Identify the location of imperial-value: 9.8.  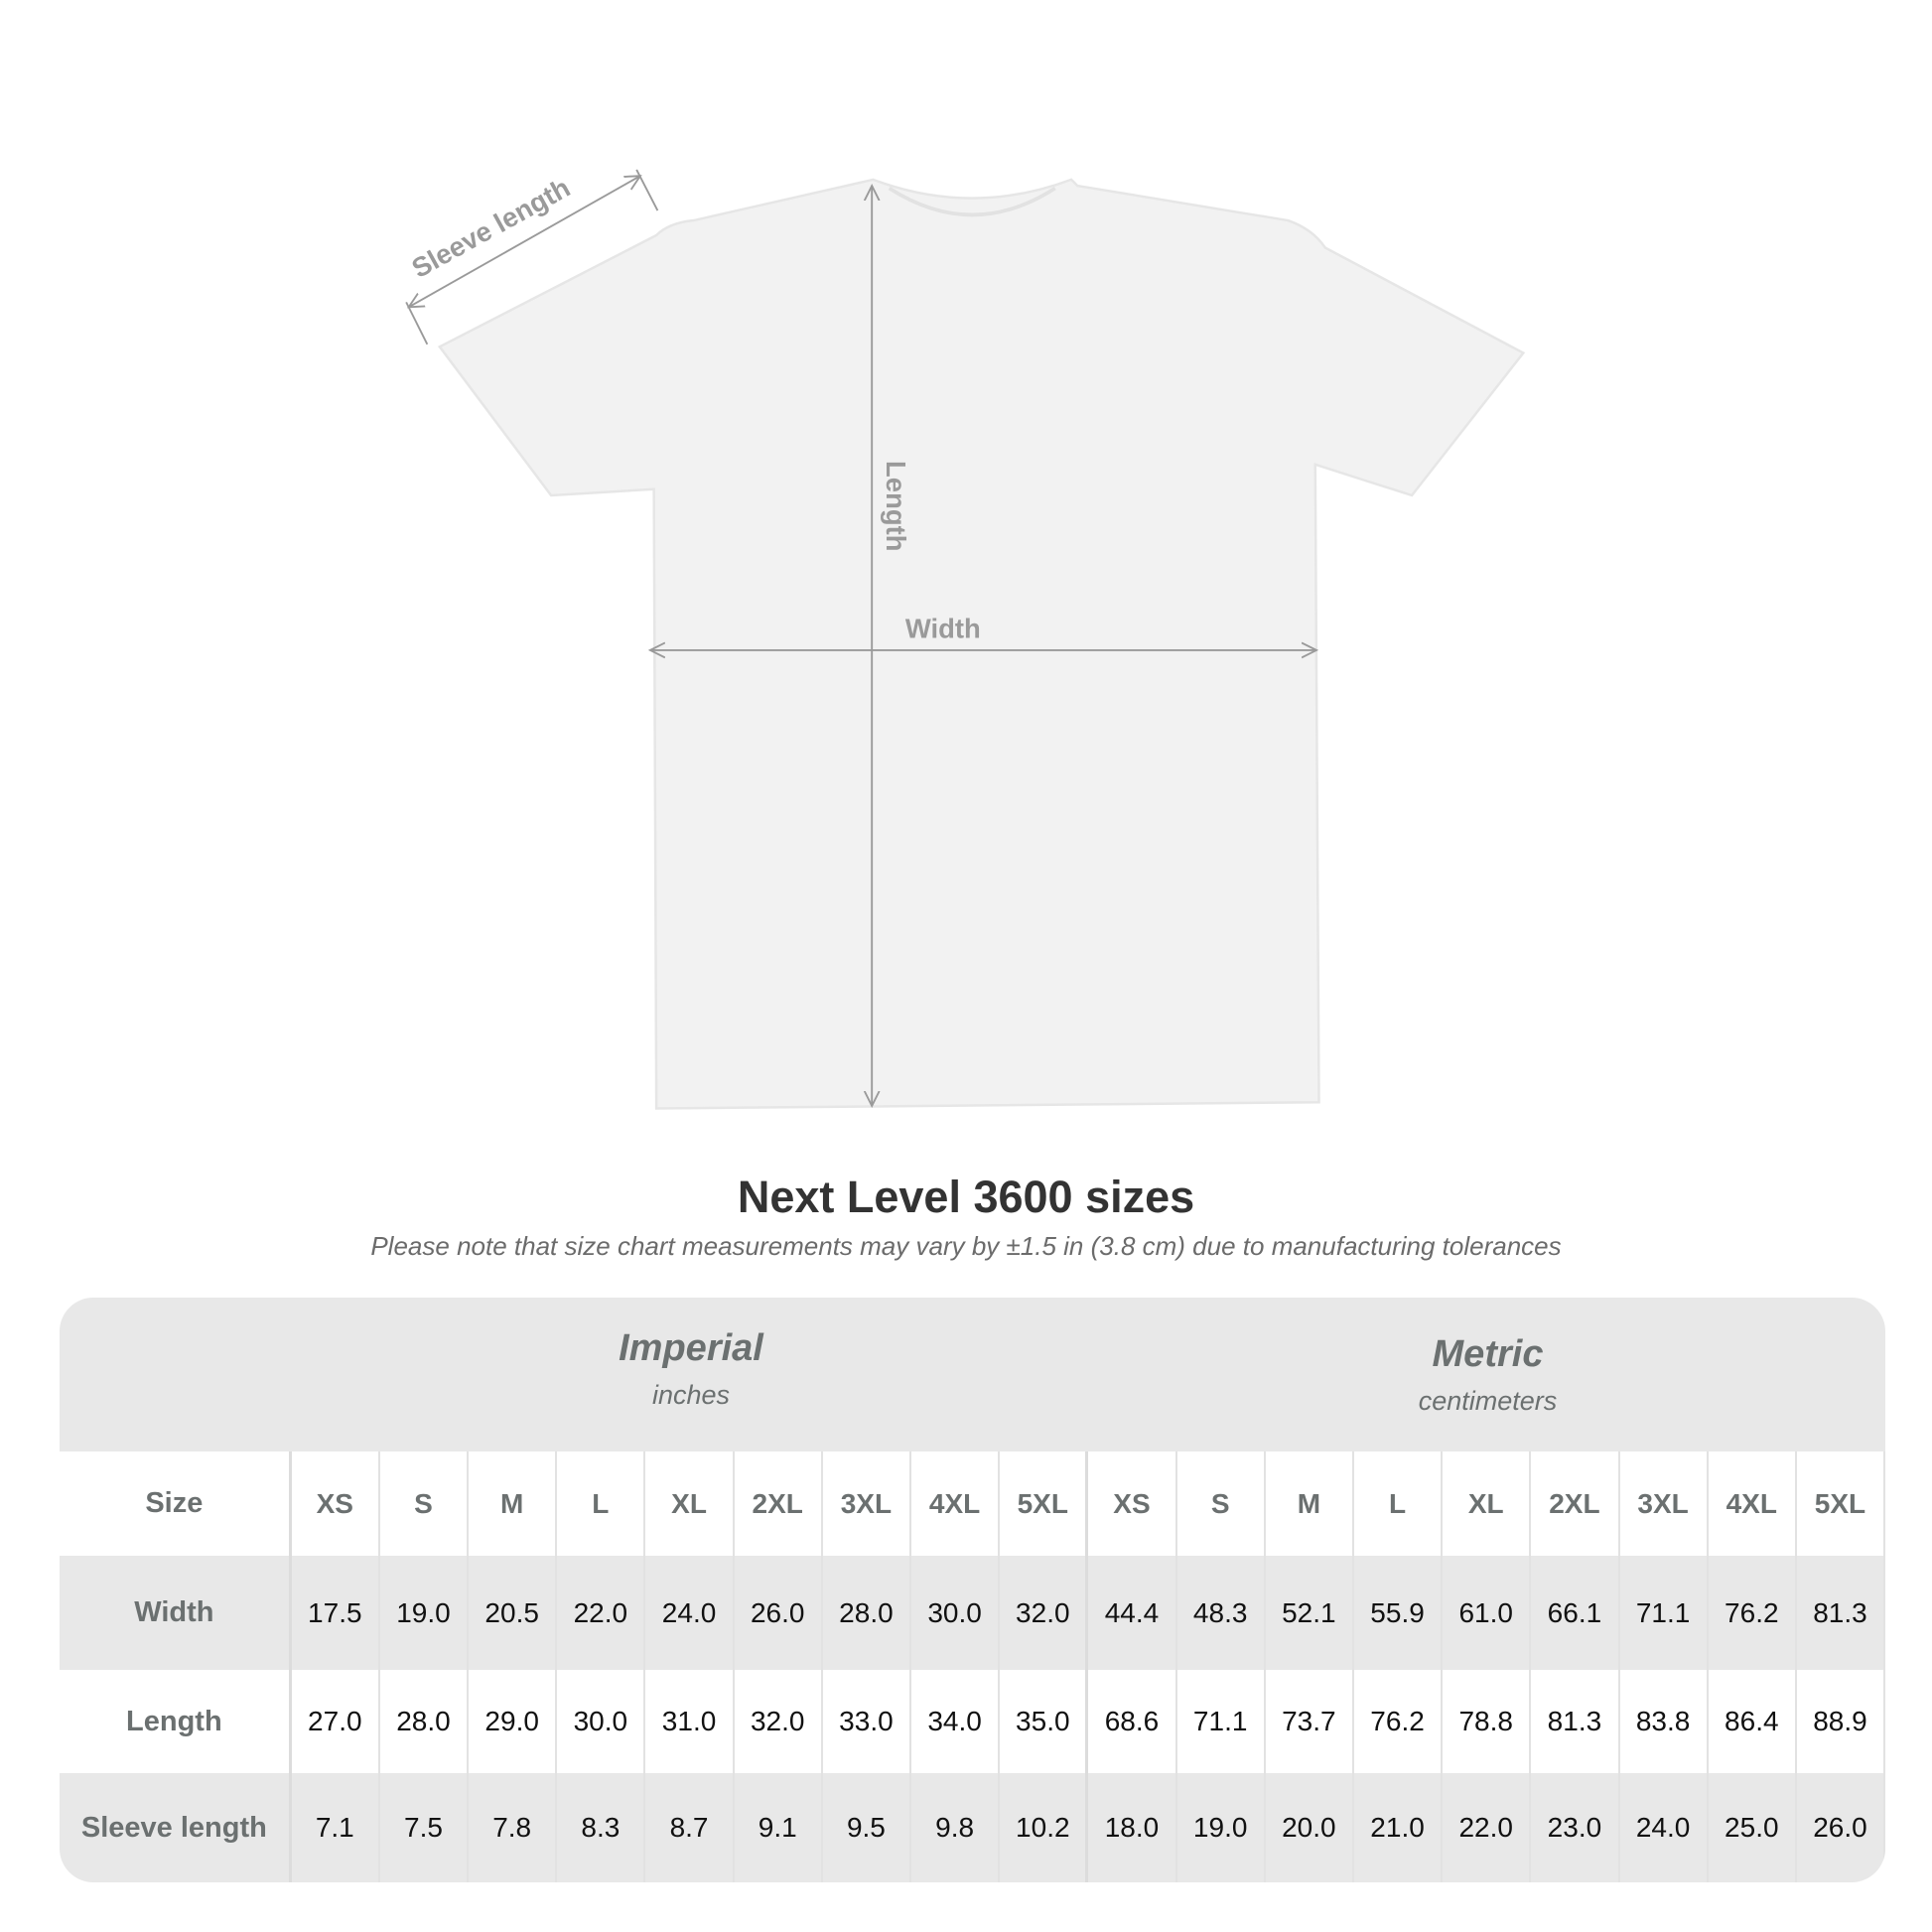
(956, 1828).